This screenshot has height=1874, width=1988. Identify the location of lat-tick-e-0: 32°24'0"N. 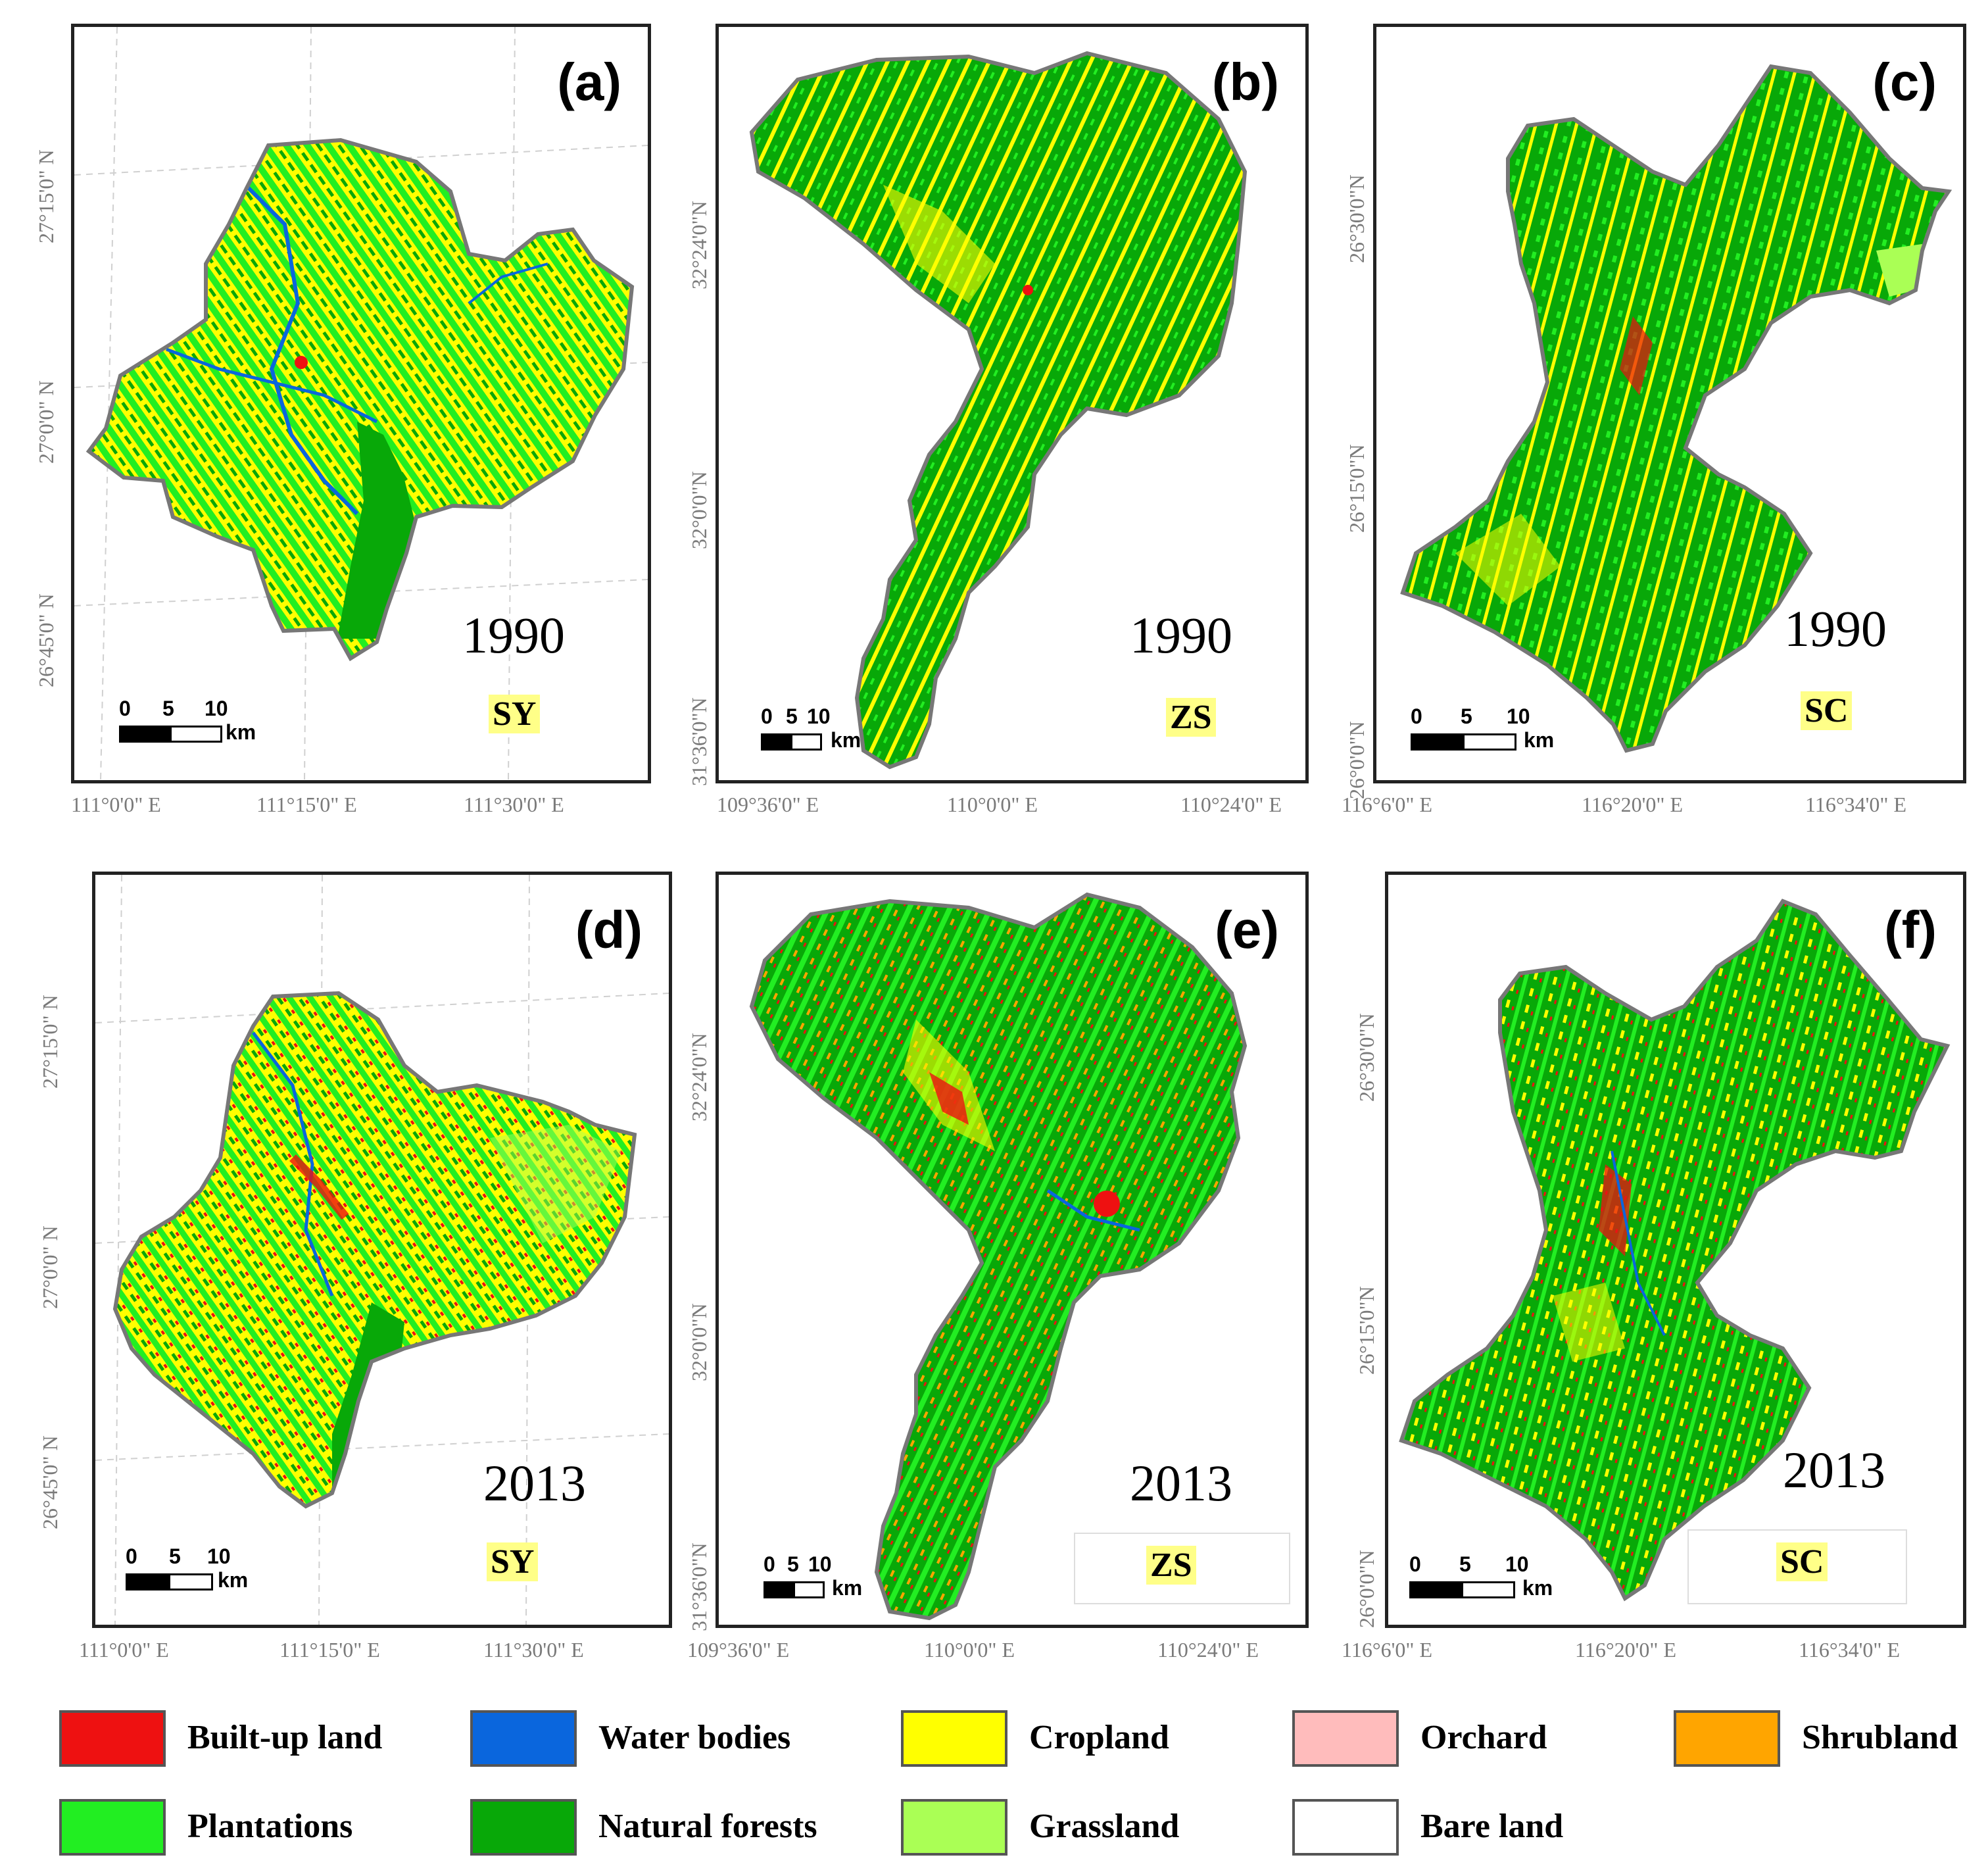
(699, 1077).